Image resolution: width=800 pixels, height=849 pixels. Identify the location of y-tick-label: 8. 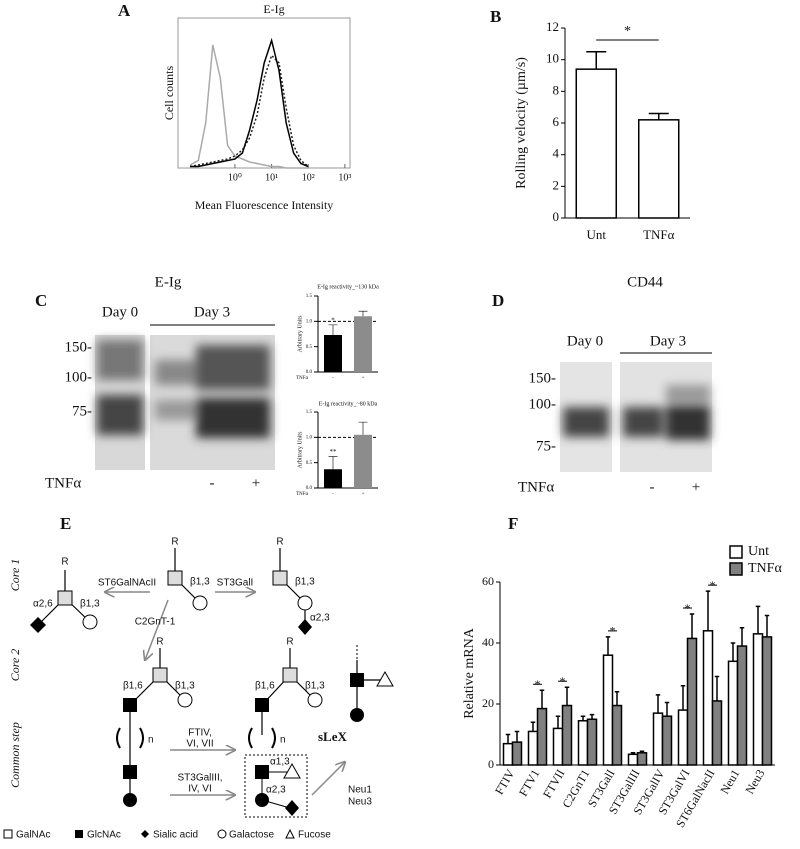
(556, 89).